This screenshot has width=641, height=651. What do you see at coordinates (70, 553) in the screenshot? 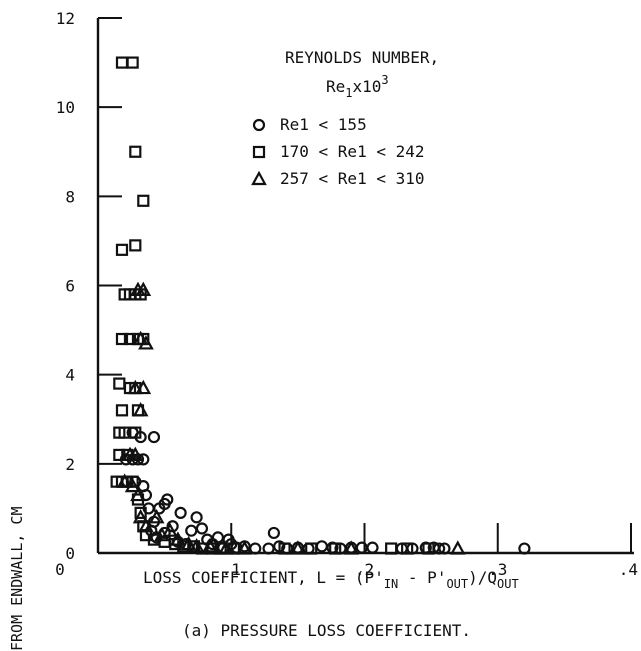
I see `y-tick-label: 0` at bounding box center [70, 553].